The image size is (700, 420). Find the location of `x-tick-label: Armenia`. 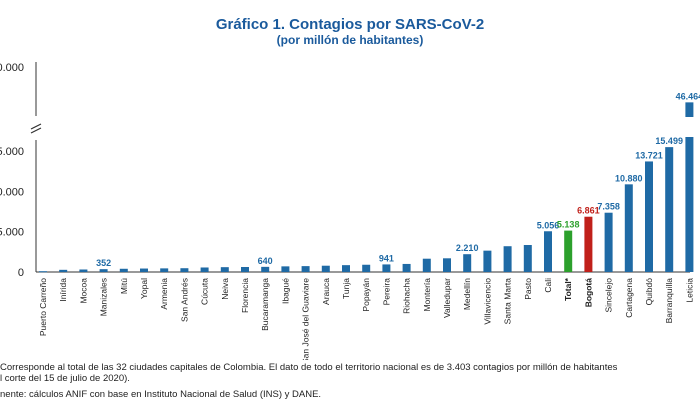

x-tick-label: Armenia is located at coordinates (164, 294).